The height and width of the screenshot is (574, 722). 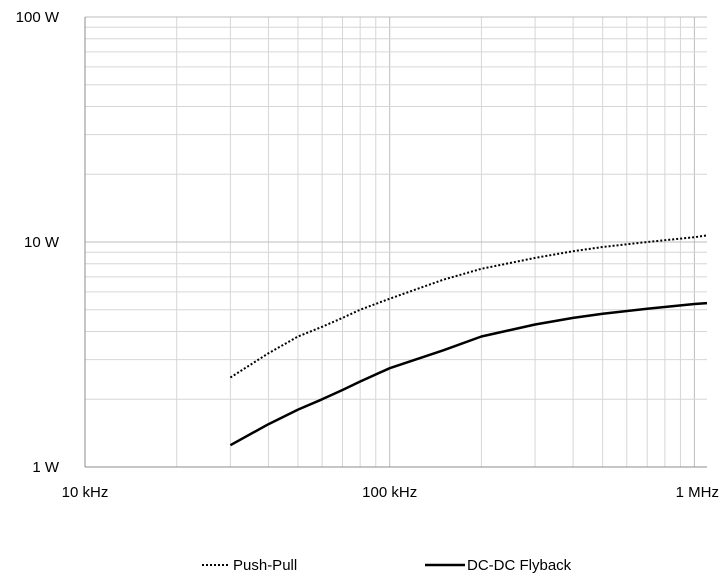 I want to click on x-tick-label: 10 kHz, so click(x=85, y=492).